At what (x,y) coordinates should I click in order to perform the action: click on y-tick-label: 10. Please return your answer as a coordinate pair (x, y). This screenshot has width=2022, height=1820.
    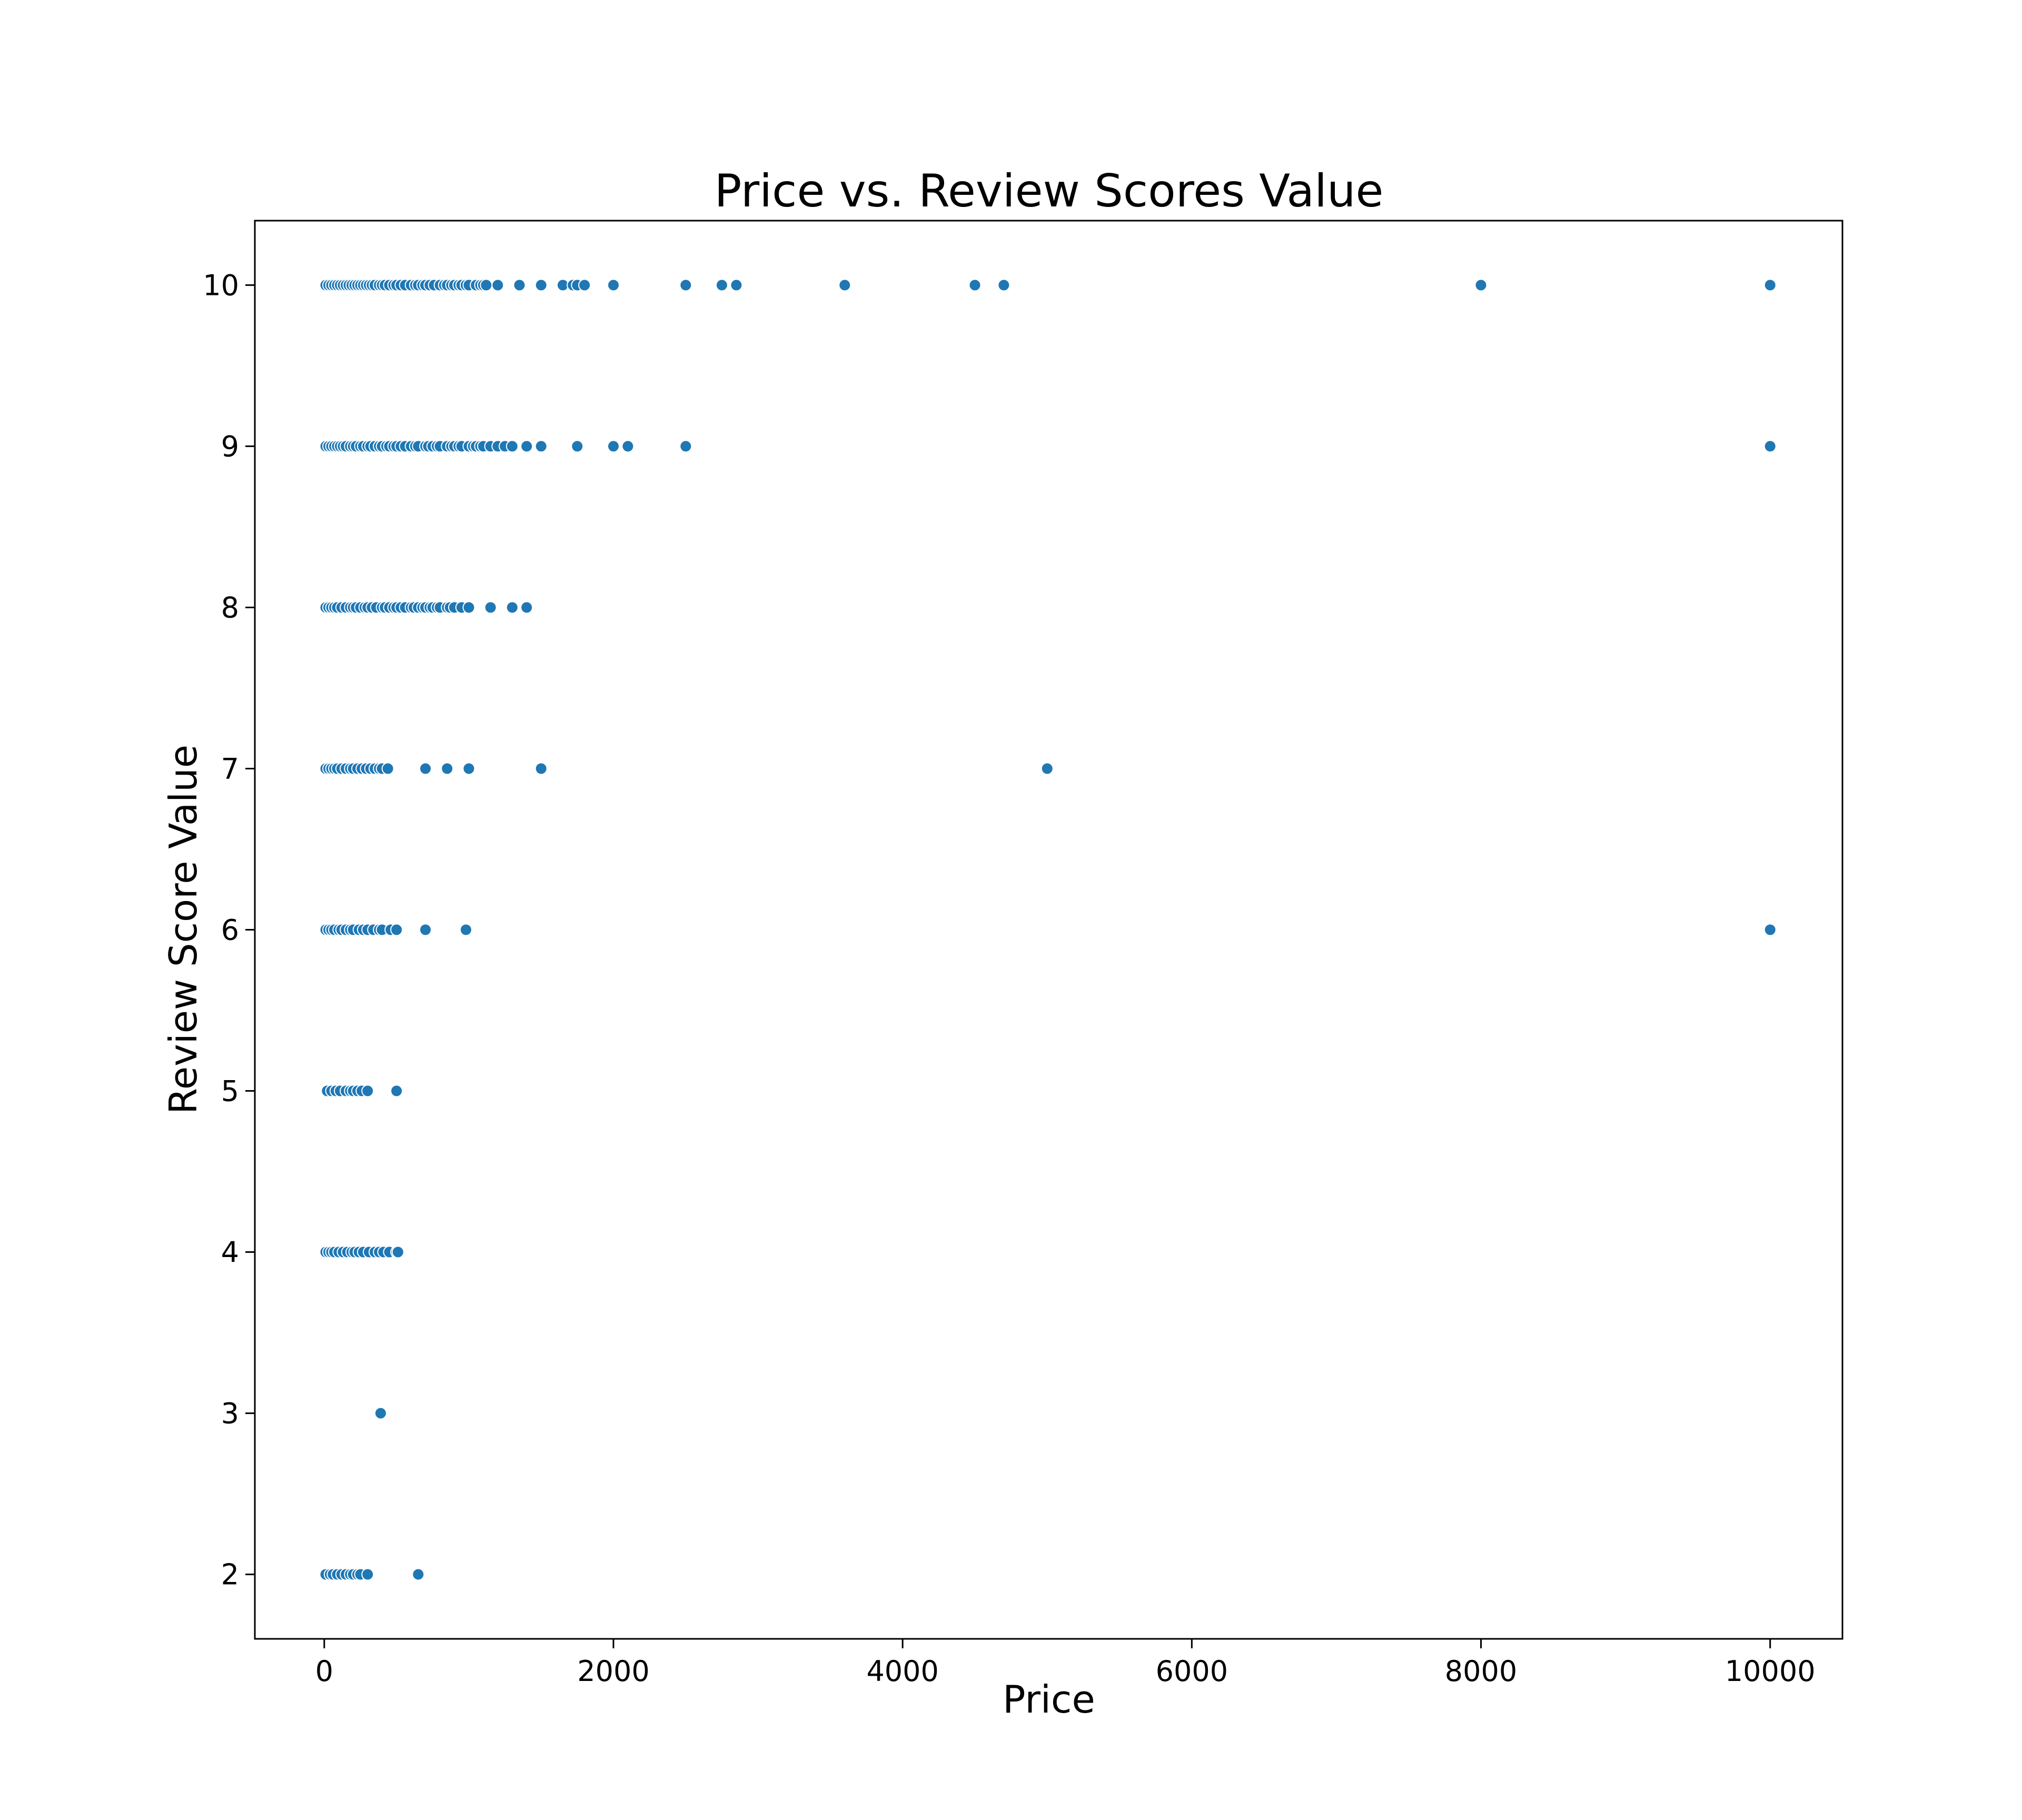
    Looking at the image, I should click on (221, 285).